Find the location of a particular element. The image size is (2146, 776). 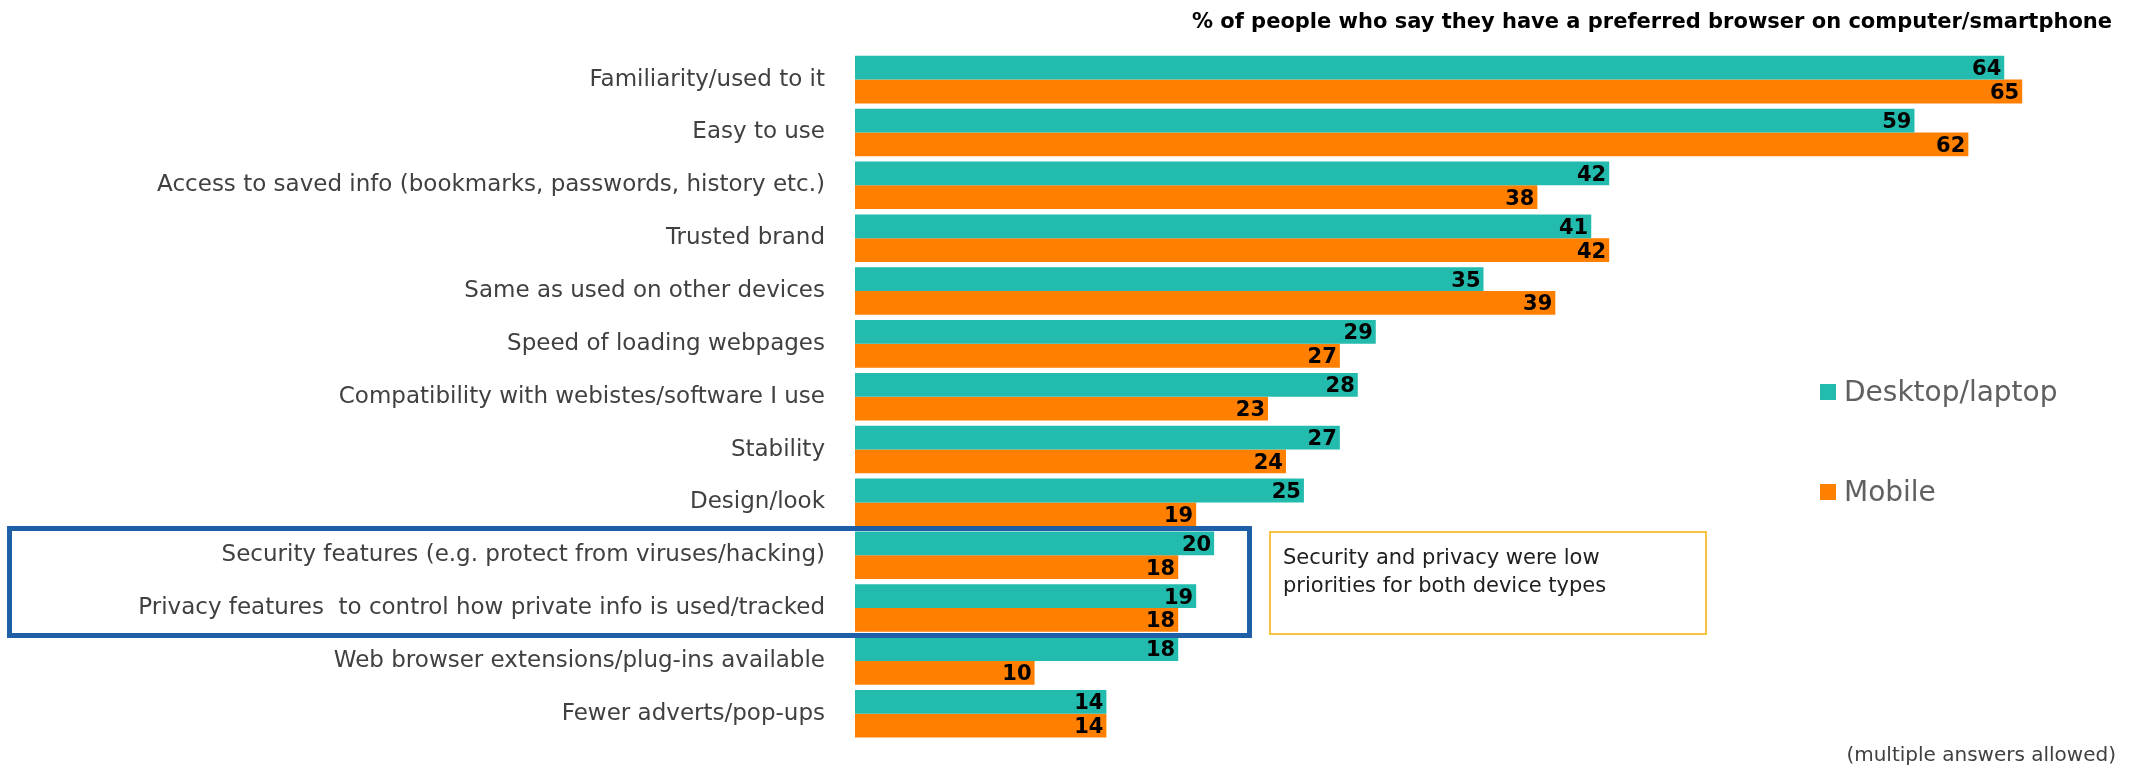

y-tick-label: Fewer adverts/pop-ups is located at coordinates (693, 711).